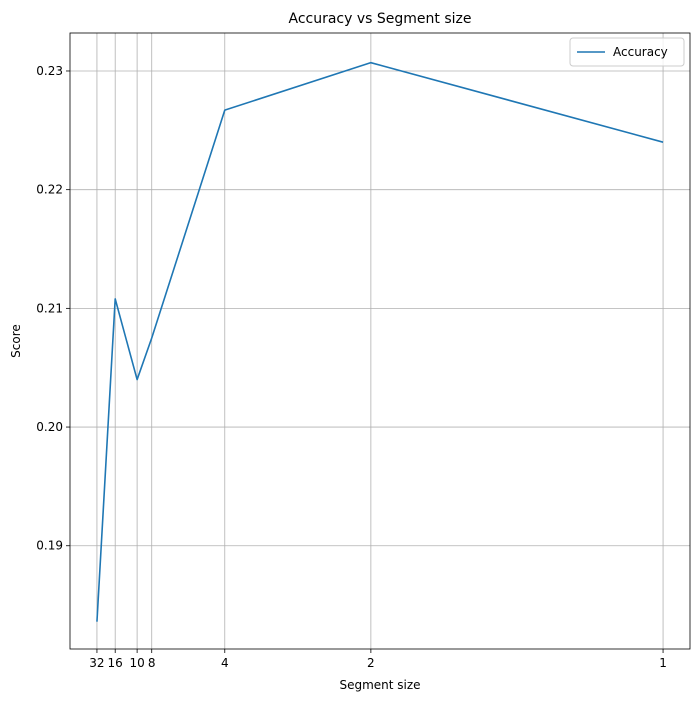 The image size is (700, 701). I want to click on chart-title: Accuracy vs Segment size, so click(380, 19).